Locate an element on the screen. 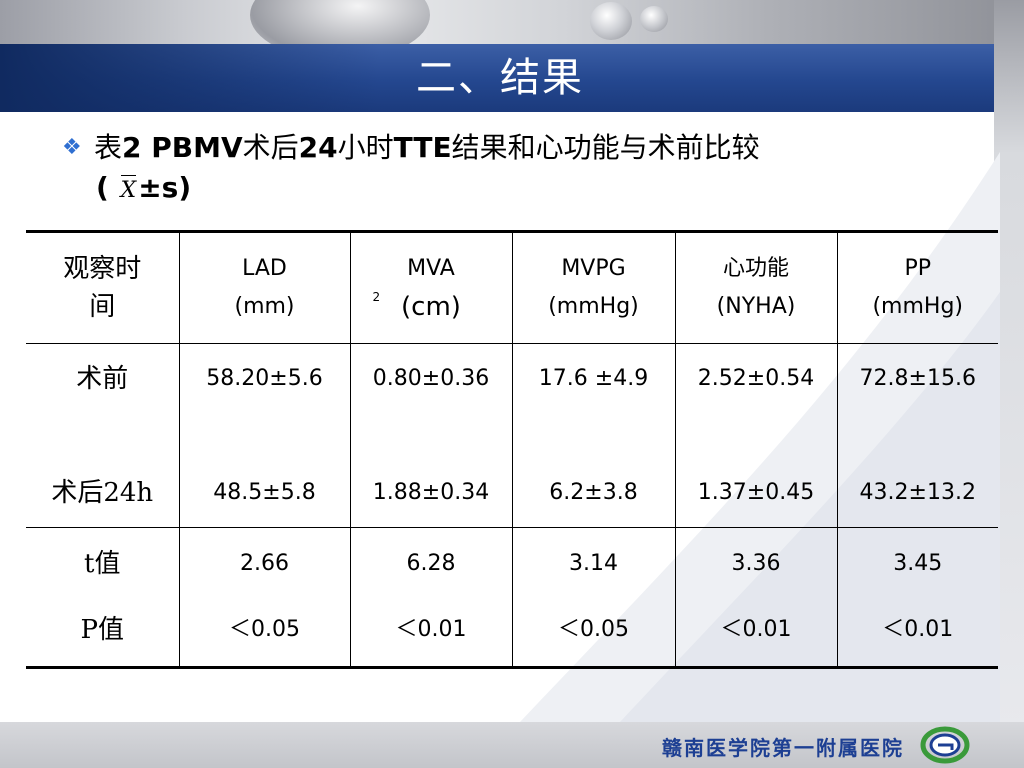 The width and height of the screenshot is (1024, 768). header-label: 间 is located at coordinates (102, 307).